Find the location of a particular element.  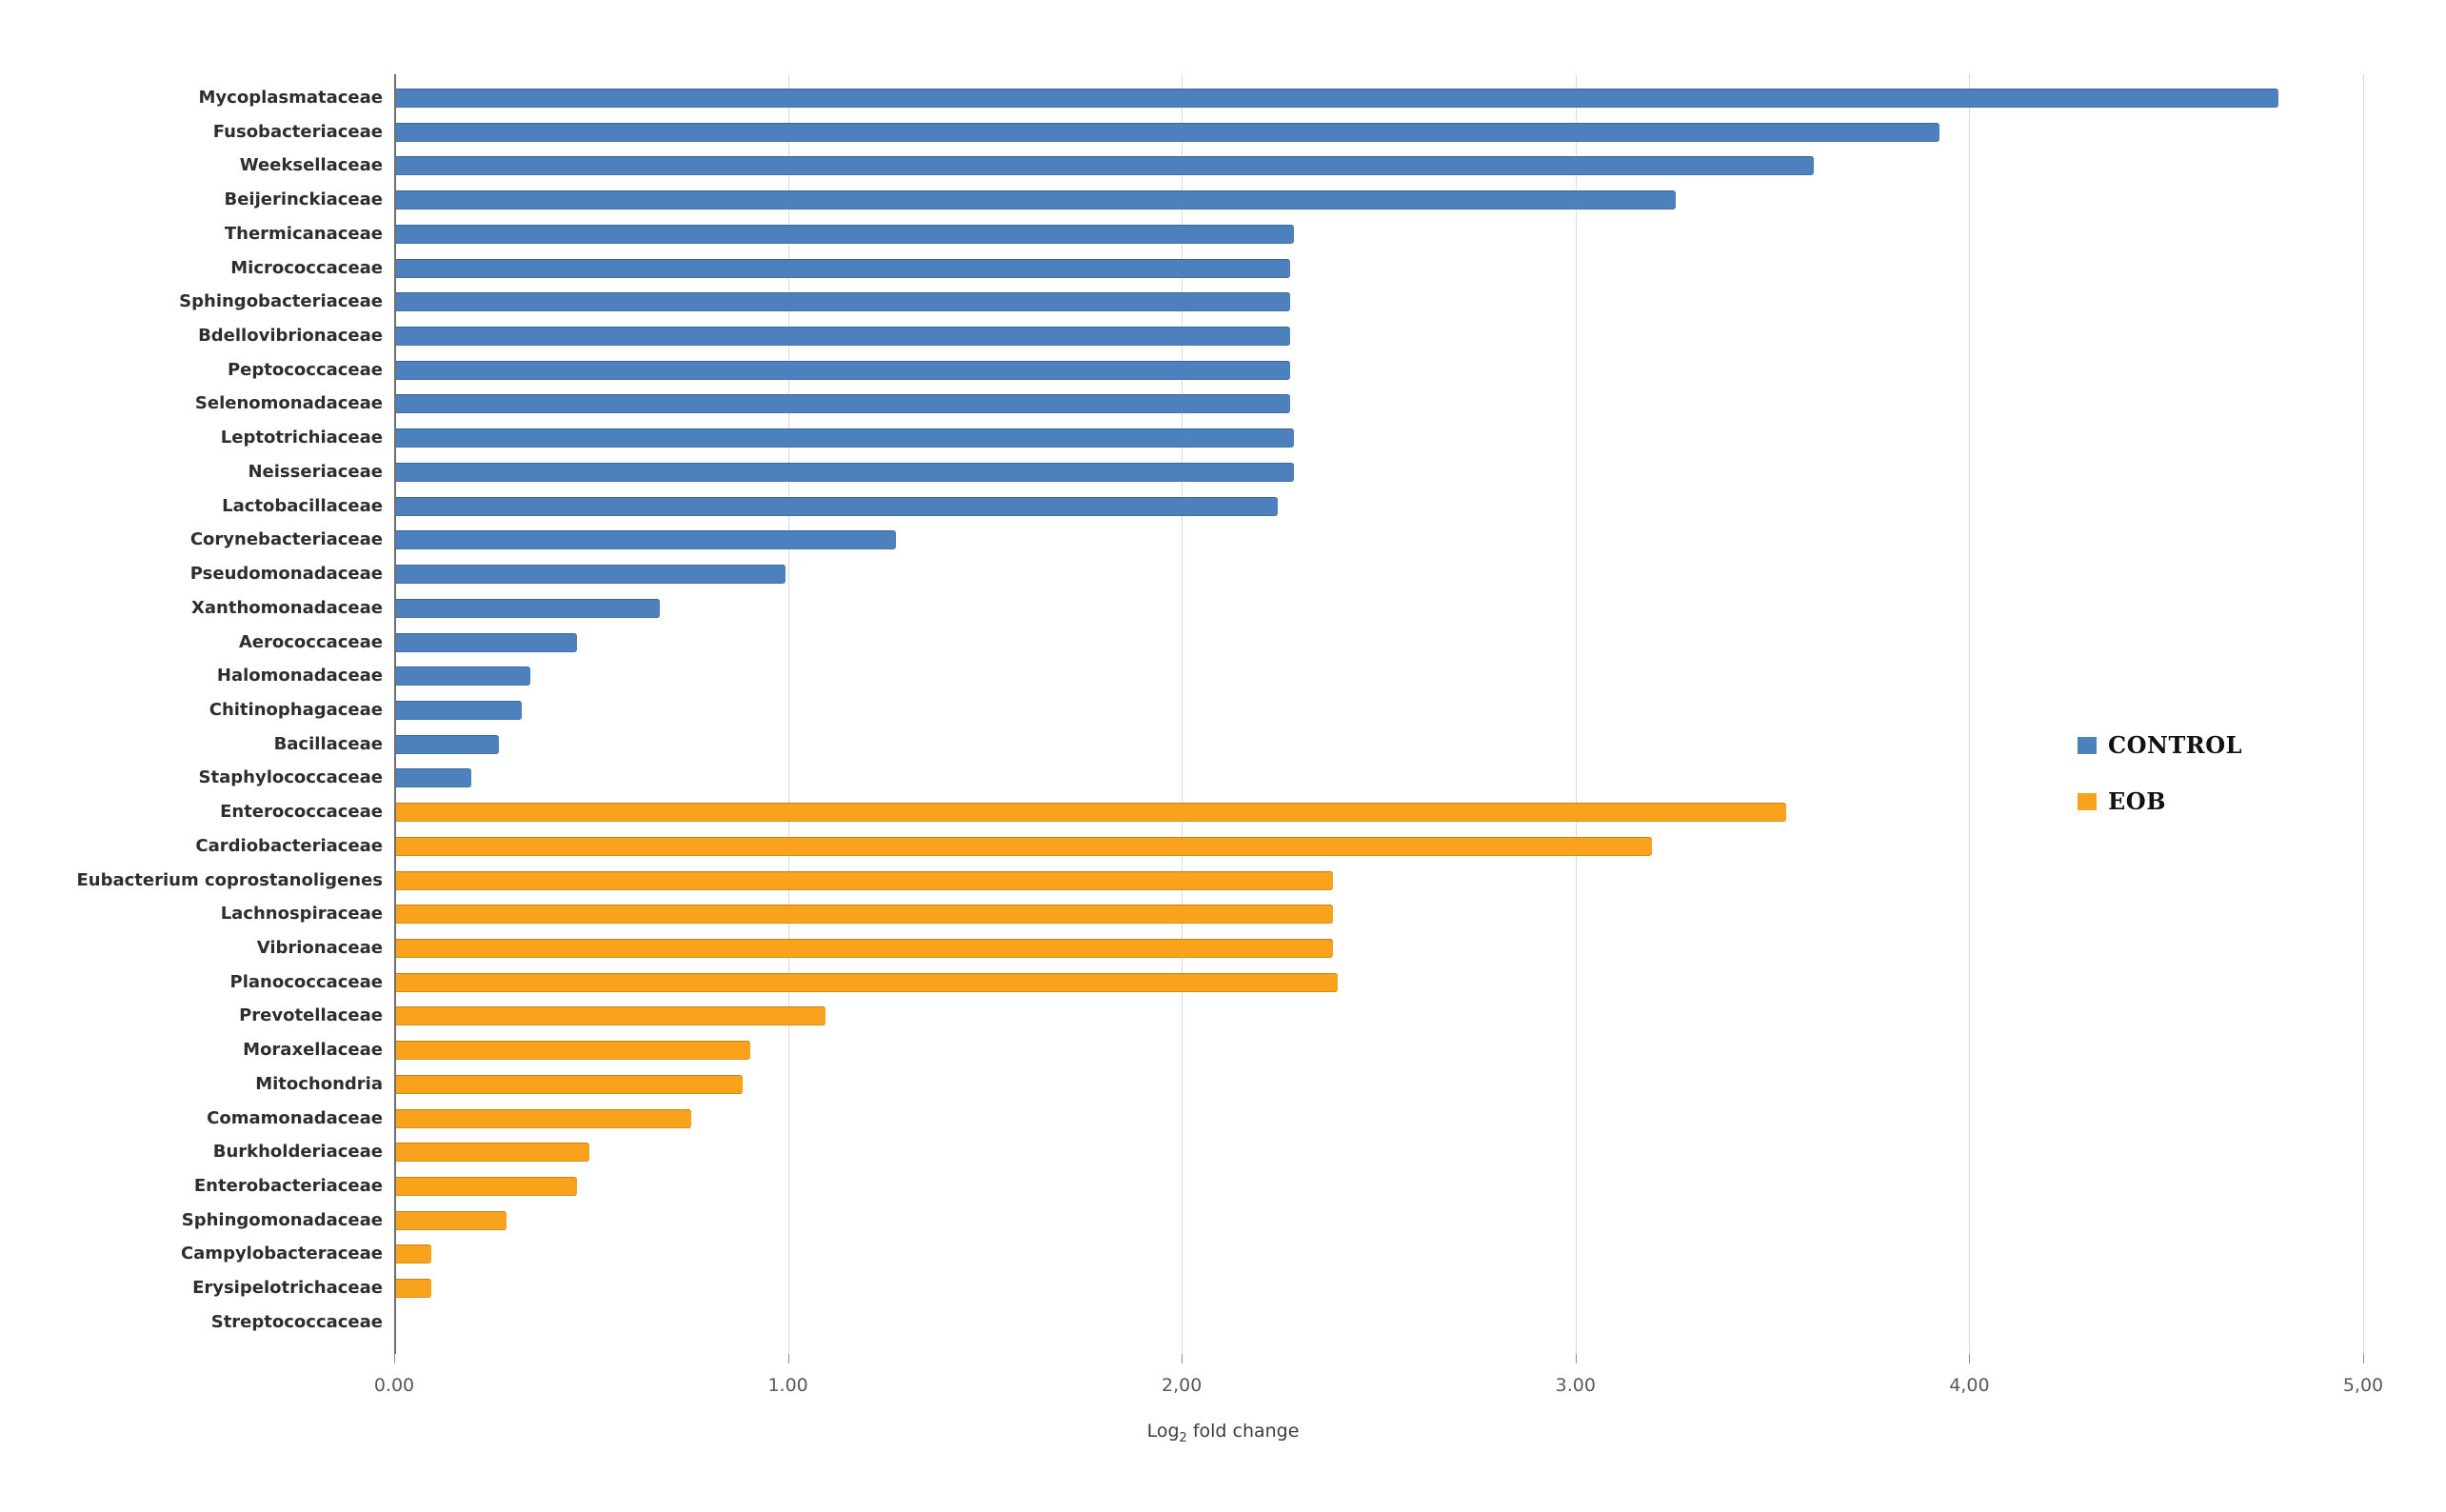

legend-entry-control: CONTROL is located at coordinates (2160, 745).